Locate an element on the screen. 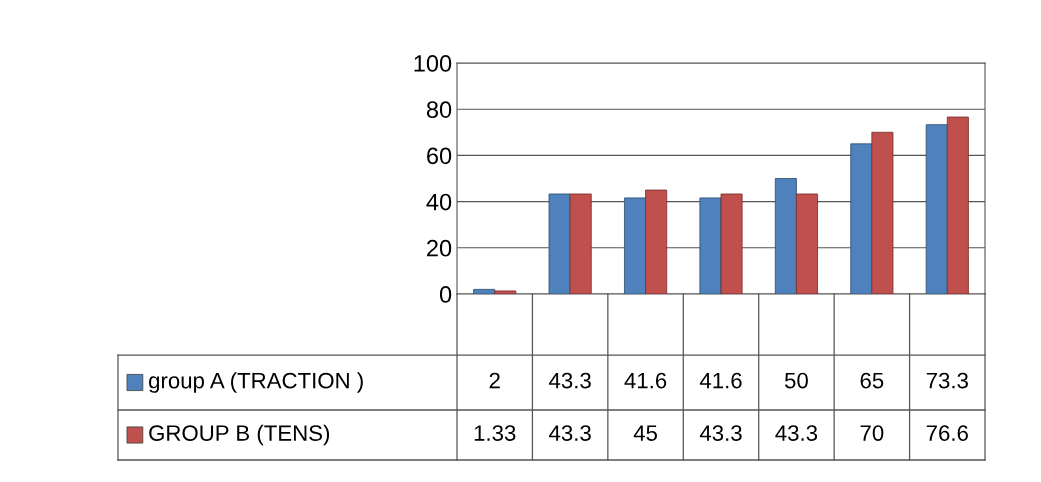  y-tick-label: 0 is located at coordinates (445, 294).